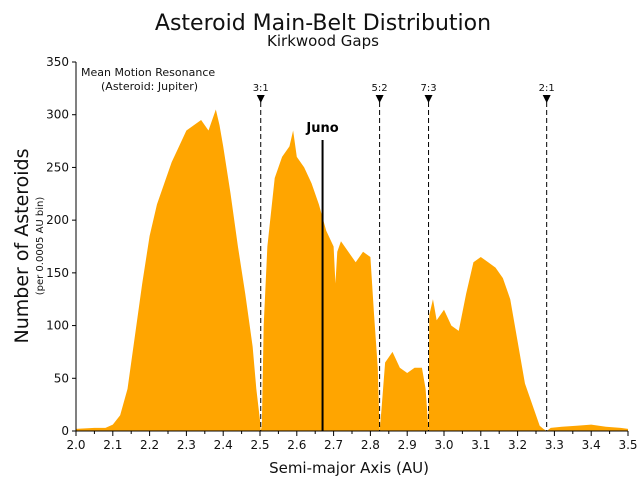 The width and height of the screenshot is (638, 479). Describe the element at coordinates (323, 41) in the screenshot. I see `chart-subtitle: Kirkwood Gaps` at that location.